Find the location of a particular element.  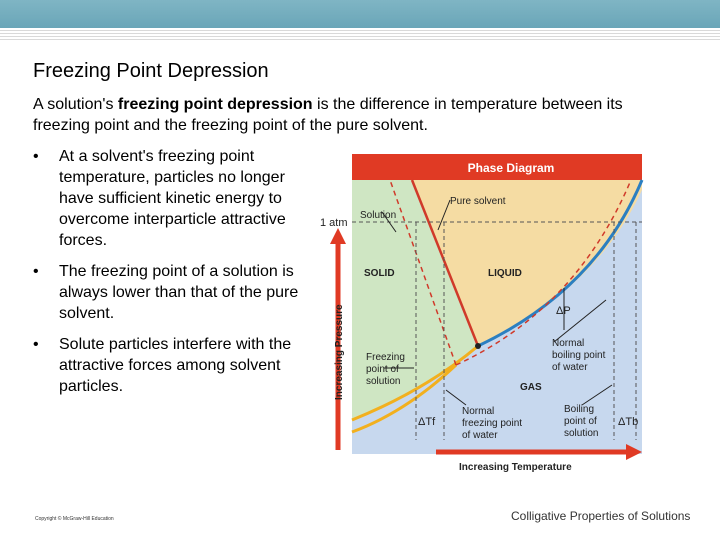

pure-solvent-curve is located at coordinates (560, 263).